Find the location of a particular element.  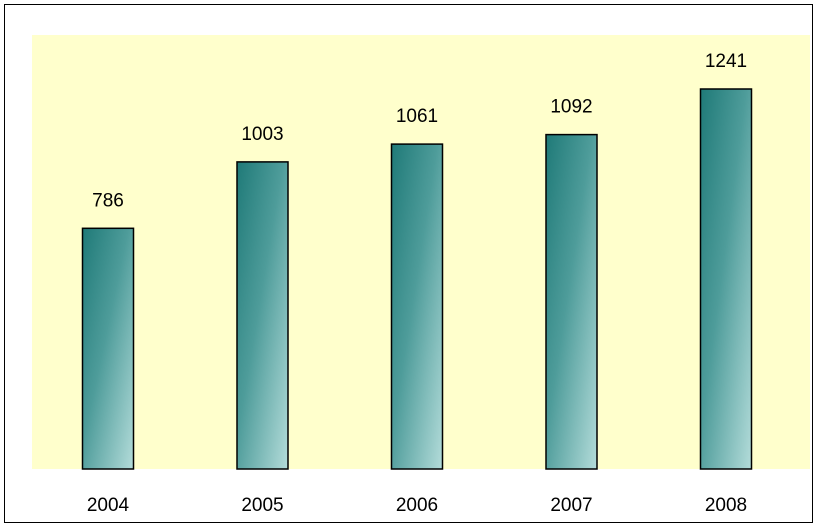

data-label-2007: 1092 is located at coordinates (571, 107).